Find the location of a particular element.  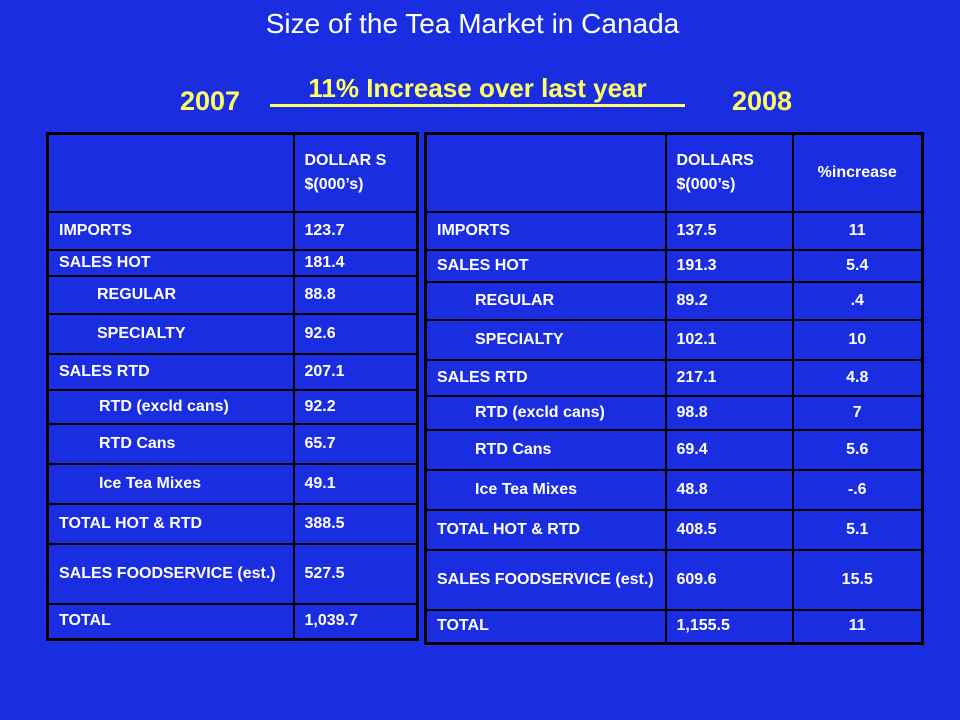

table-row: REGULAR 88.8 is located at coordinates (232, 294).